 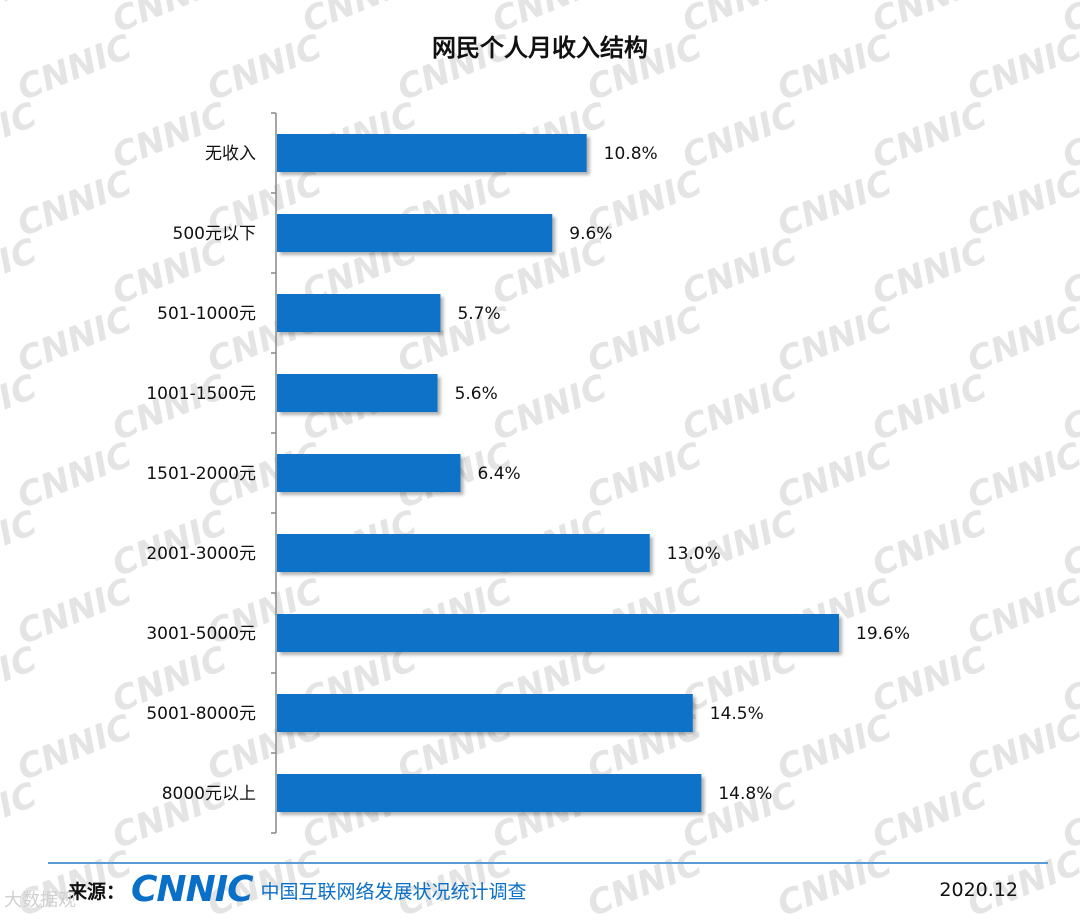 What do you see at coordinates (590, 234) in the screenshot?
I see `value-label: 9.6%` at bounding box center [590, 234].